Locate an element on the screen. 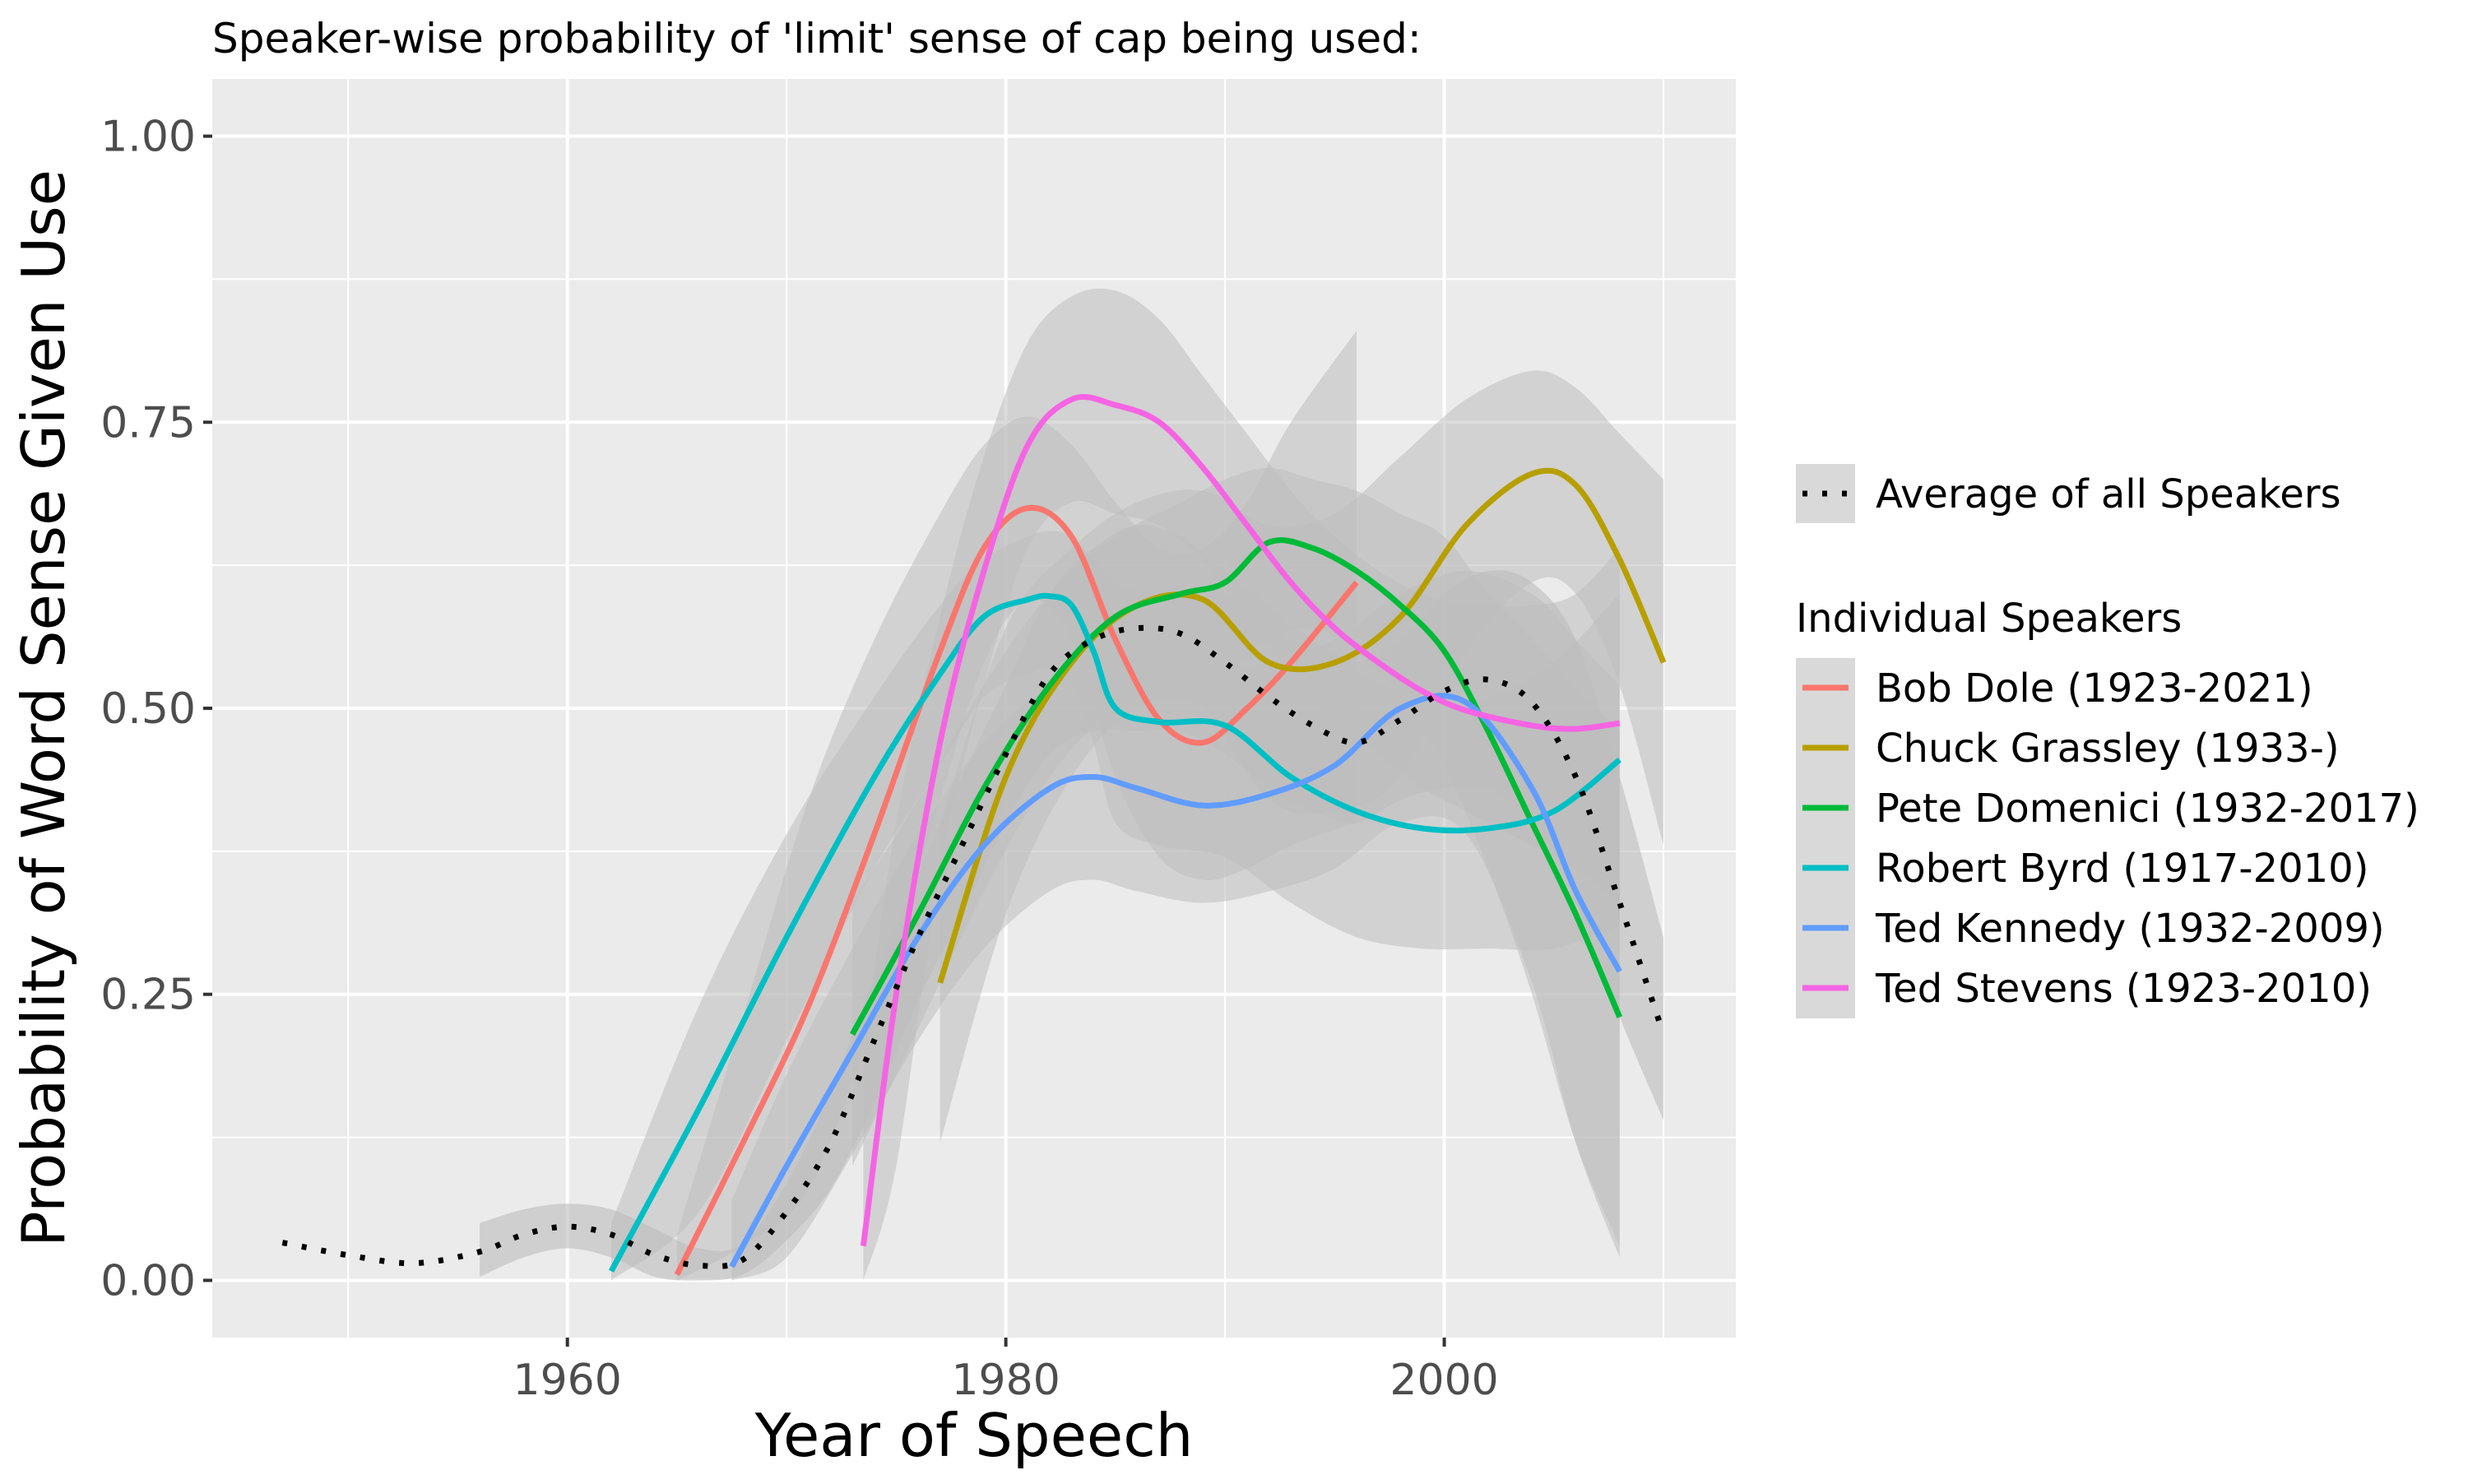 The height and width of the screenshot is (1484, 2468). legend-label-4: Ted Kennedy (1932-2009) is located at coordinates (2130, 929).